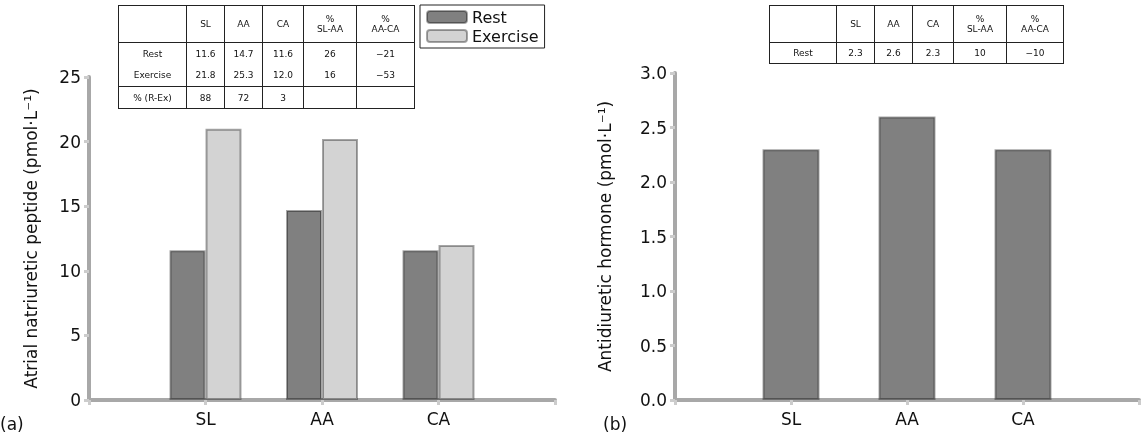  What do you see at coordinates (75, 400) in the screenshot?
I see `y-tick-label: 0` at bounding box center [75, 400].